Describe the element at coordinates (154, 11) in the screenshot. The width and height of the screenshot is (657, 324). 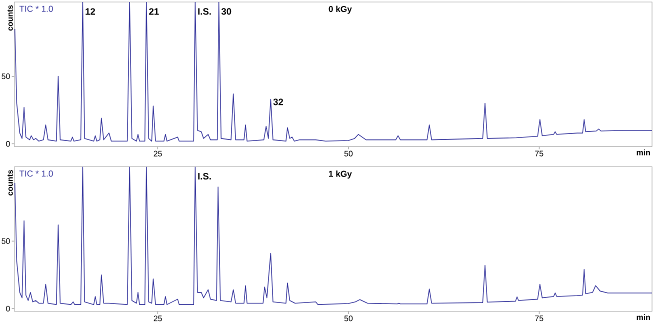
I see `annotation: 21` at that location.